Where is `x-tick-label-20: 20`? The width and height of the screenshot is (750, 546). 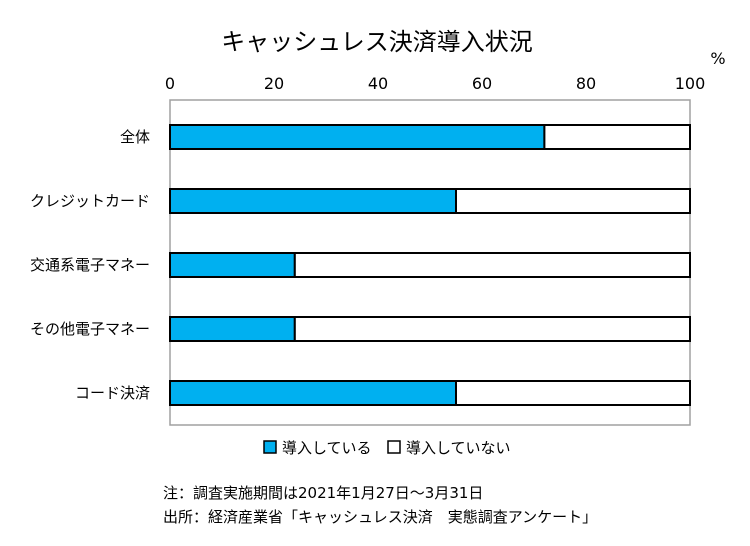 x-tick-label-20: 20 is located at coordinates (274, 83).